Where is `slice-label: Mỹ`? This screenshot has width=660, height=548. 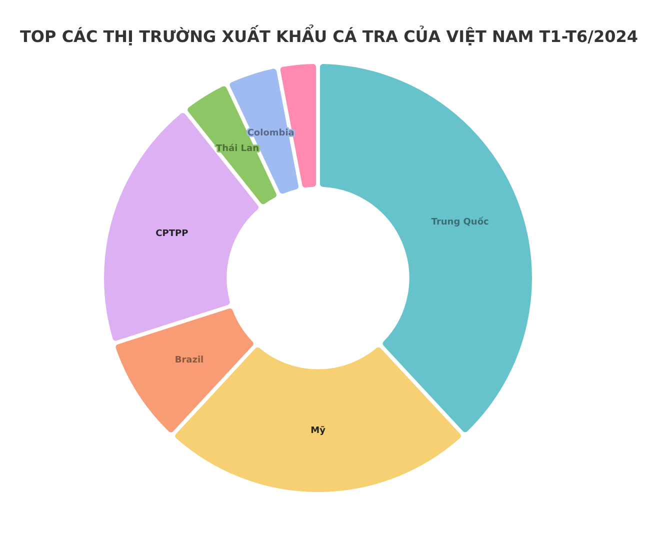 slice-label: Mỹ is located at coordinates (318, 431).